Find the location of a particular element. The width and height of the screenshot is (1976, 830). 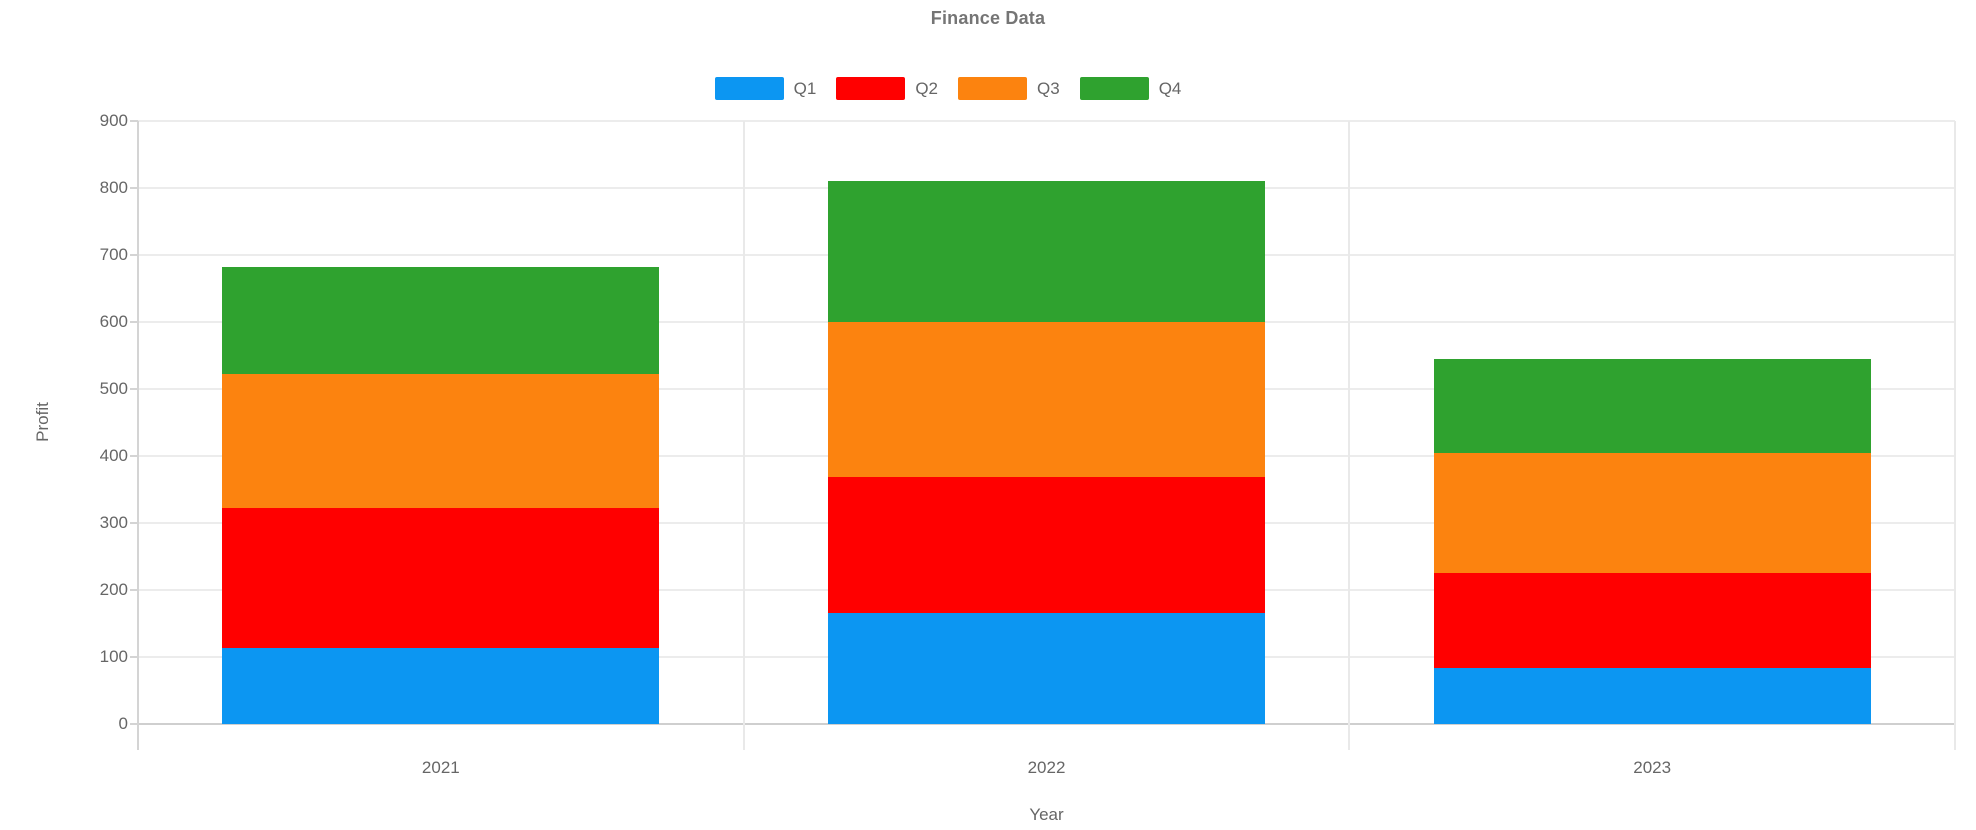

bar-segment-q2-2021 is located at coordinates (441, 578).